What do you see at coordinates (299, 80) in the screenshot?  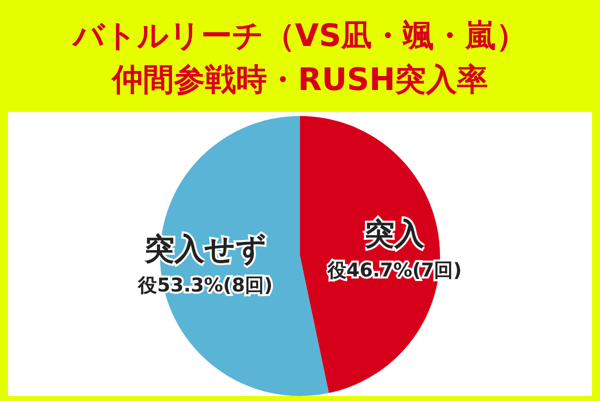 I see `chart-subtitle: 仲間参戦時・RUSH突入率` at bounding box center [299, 80].